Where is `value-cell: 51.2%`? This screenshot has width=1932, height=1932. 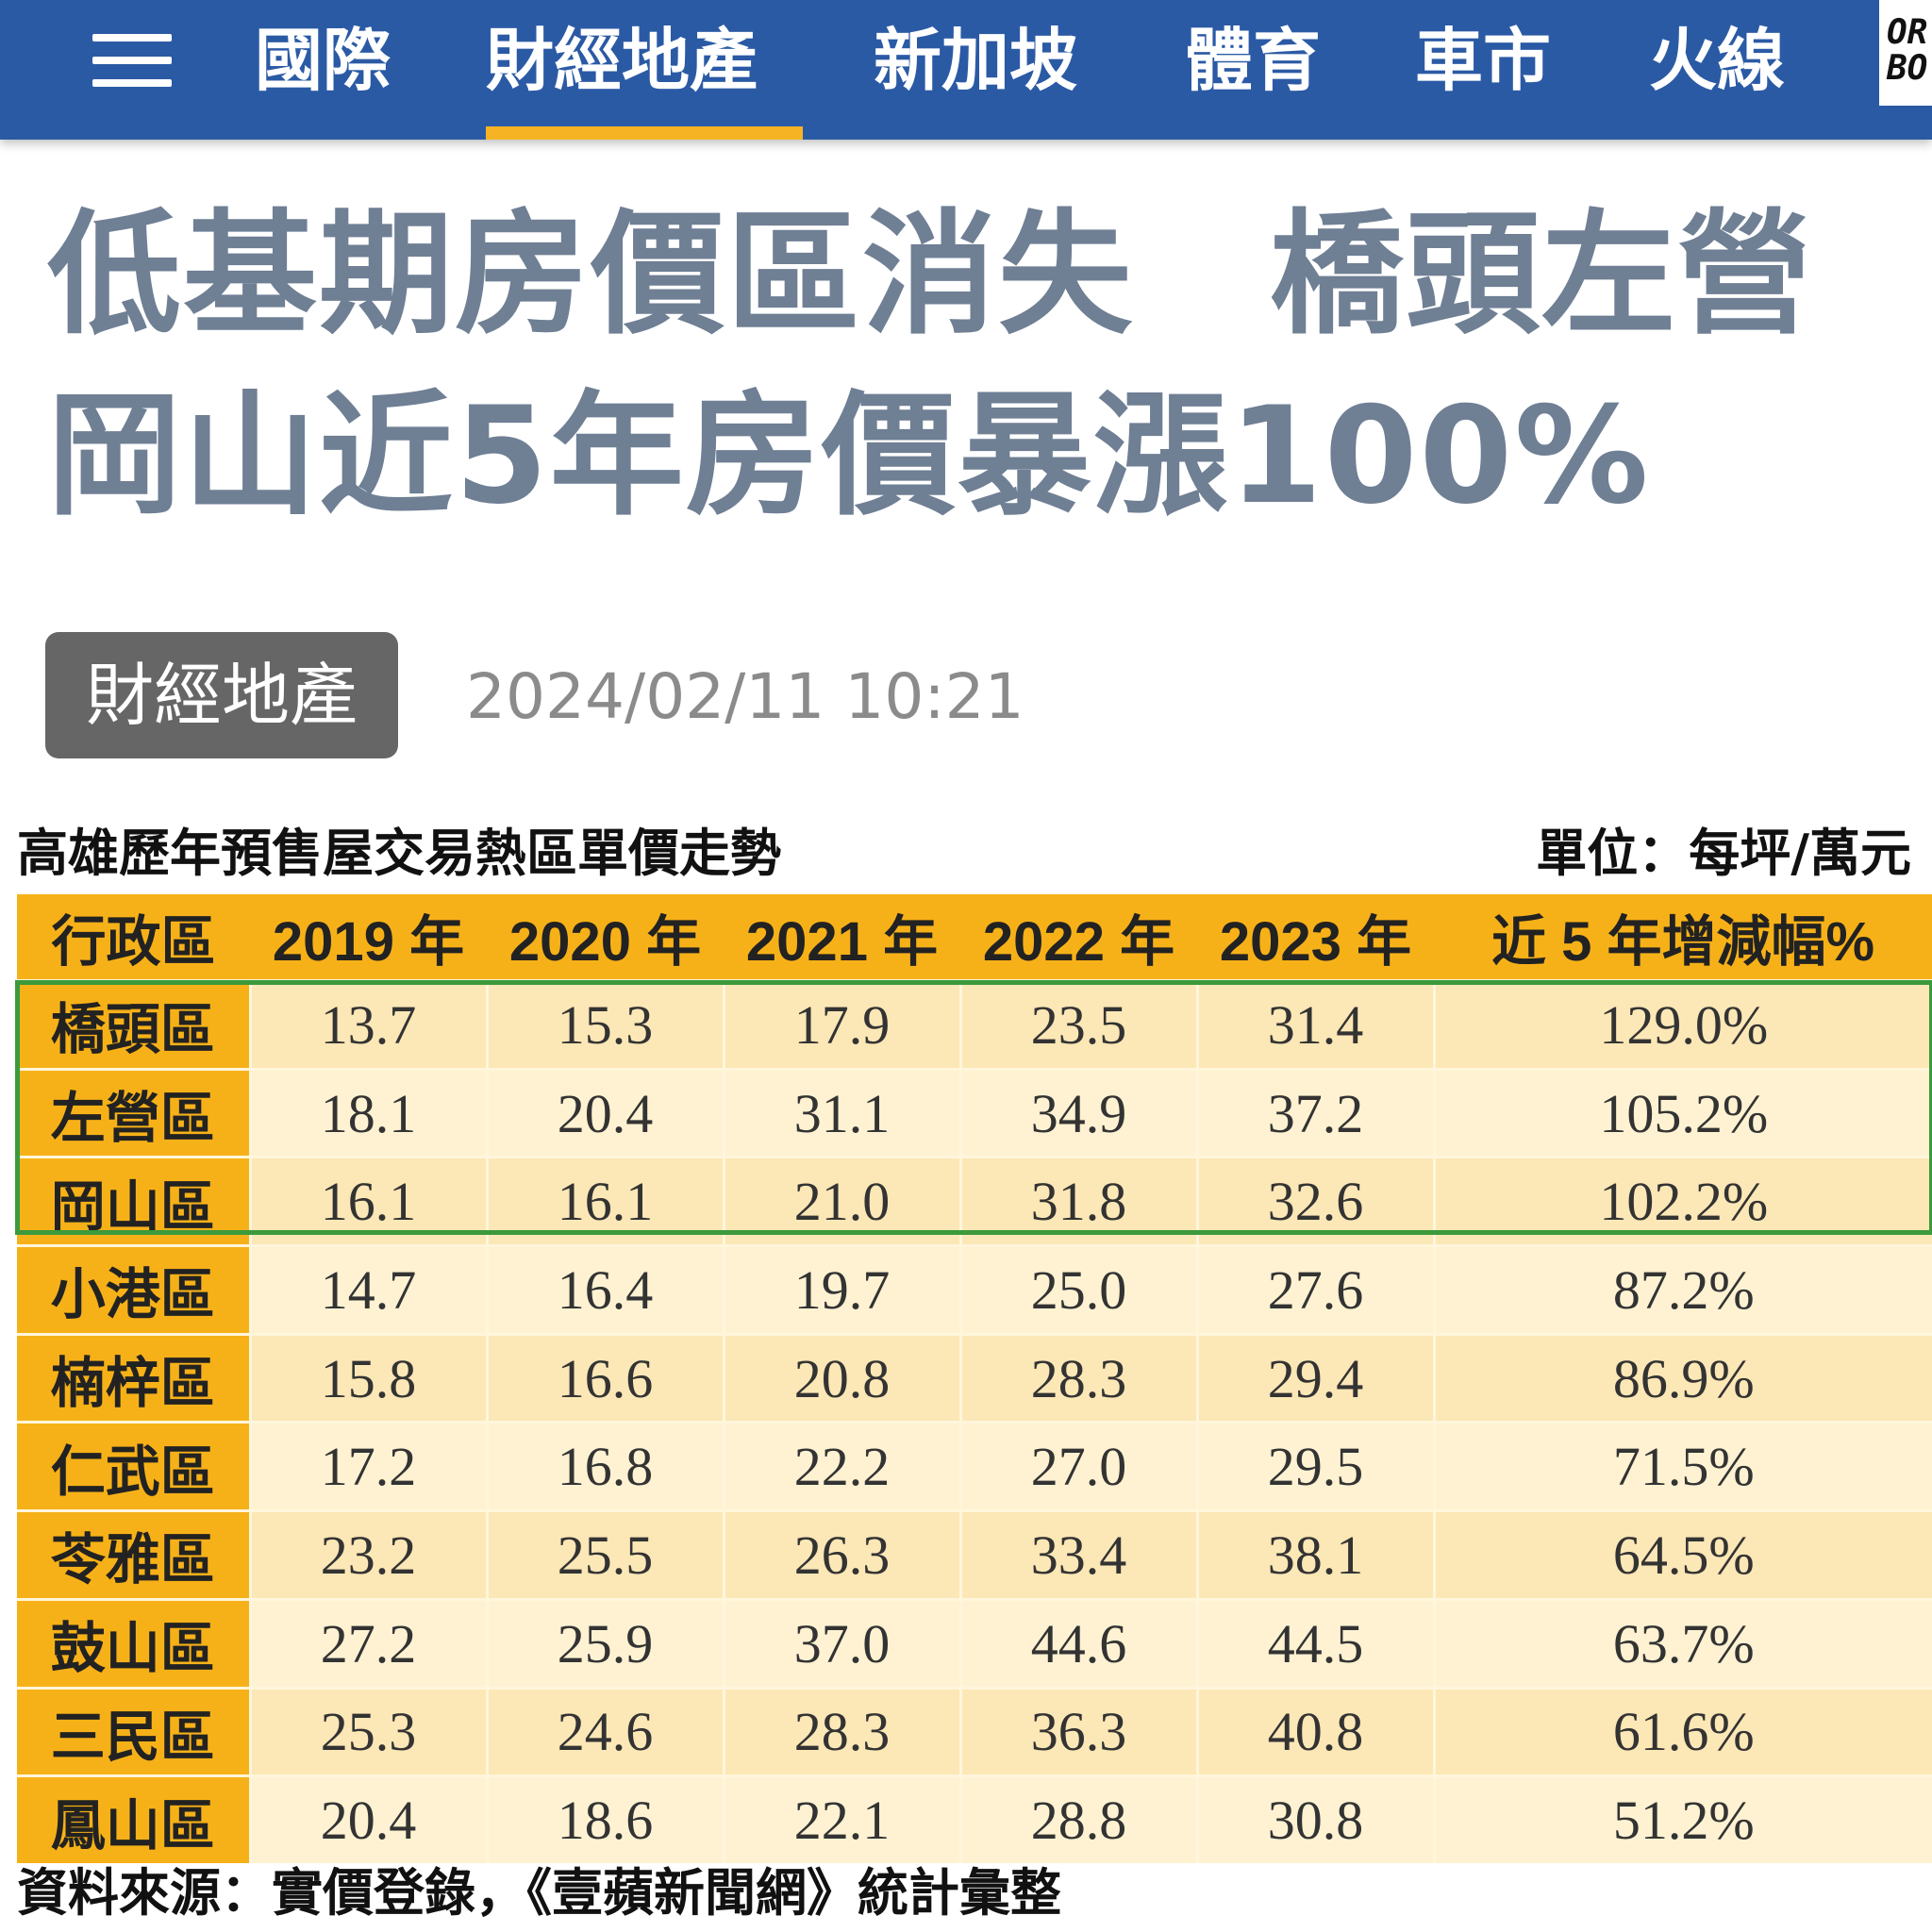 value-cell: 51.2% is located at coordinates (1682, 1819).